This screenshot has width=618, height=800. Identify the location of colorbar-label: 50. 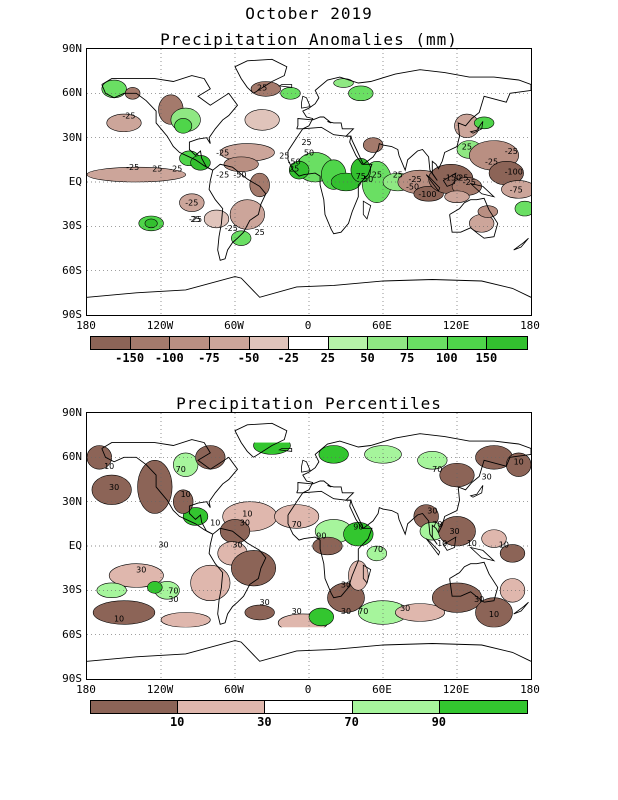
(367, 358).